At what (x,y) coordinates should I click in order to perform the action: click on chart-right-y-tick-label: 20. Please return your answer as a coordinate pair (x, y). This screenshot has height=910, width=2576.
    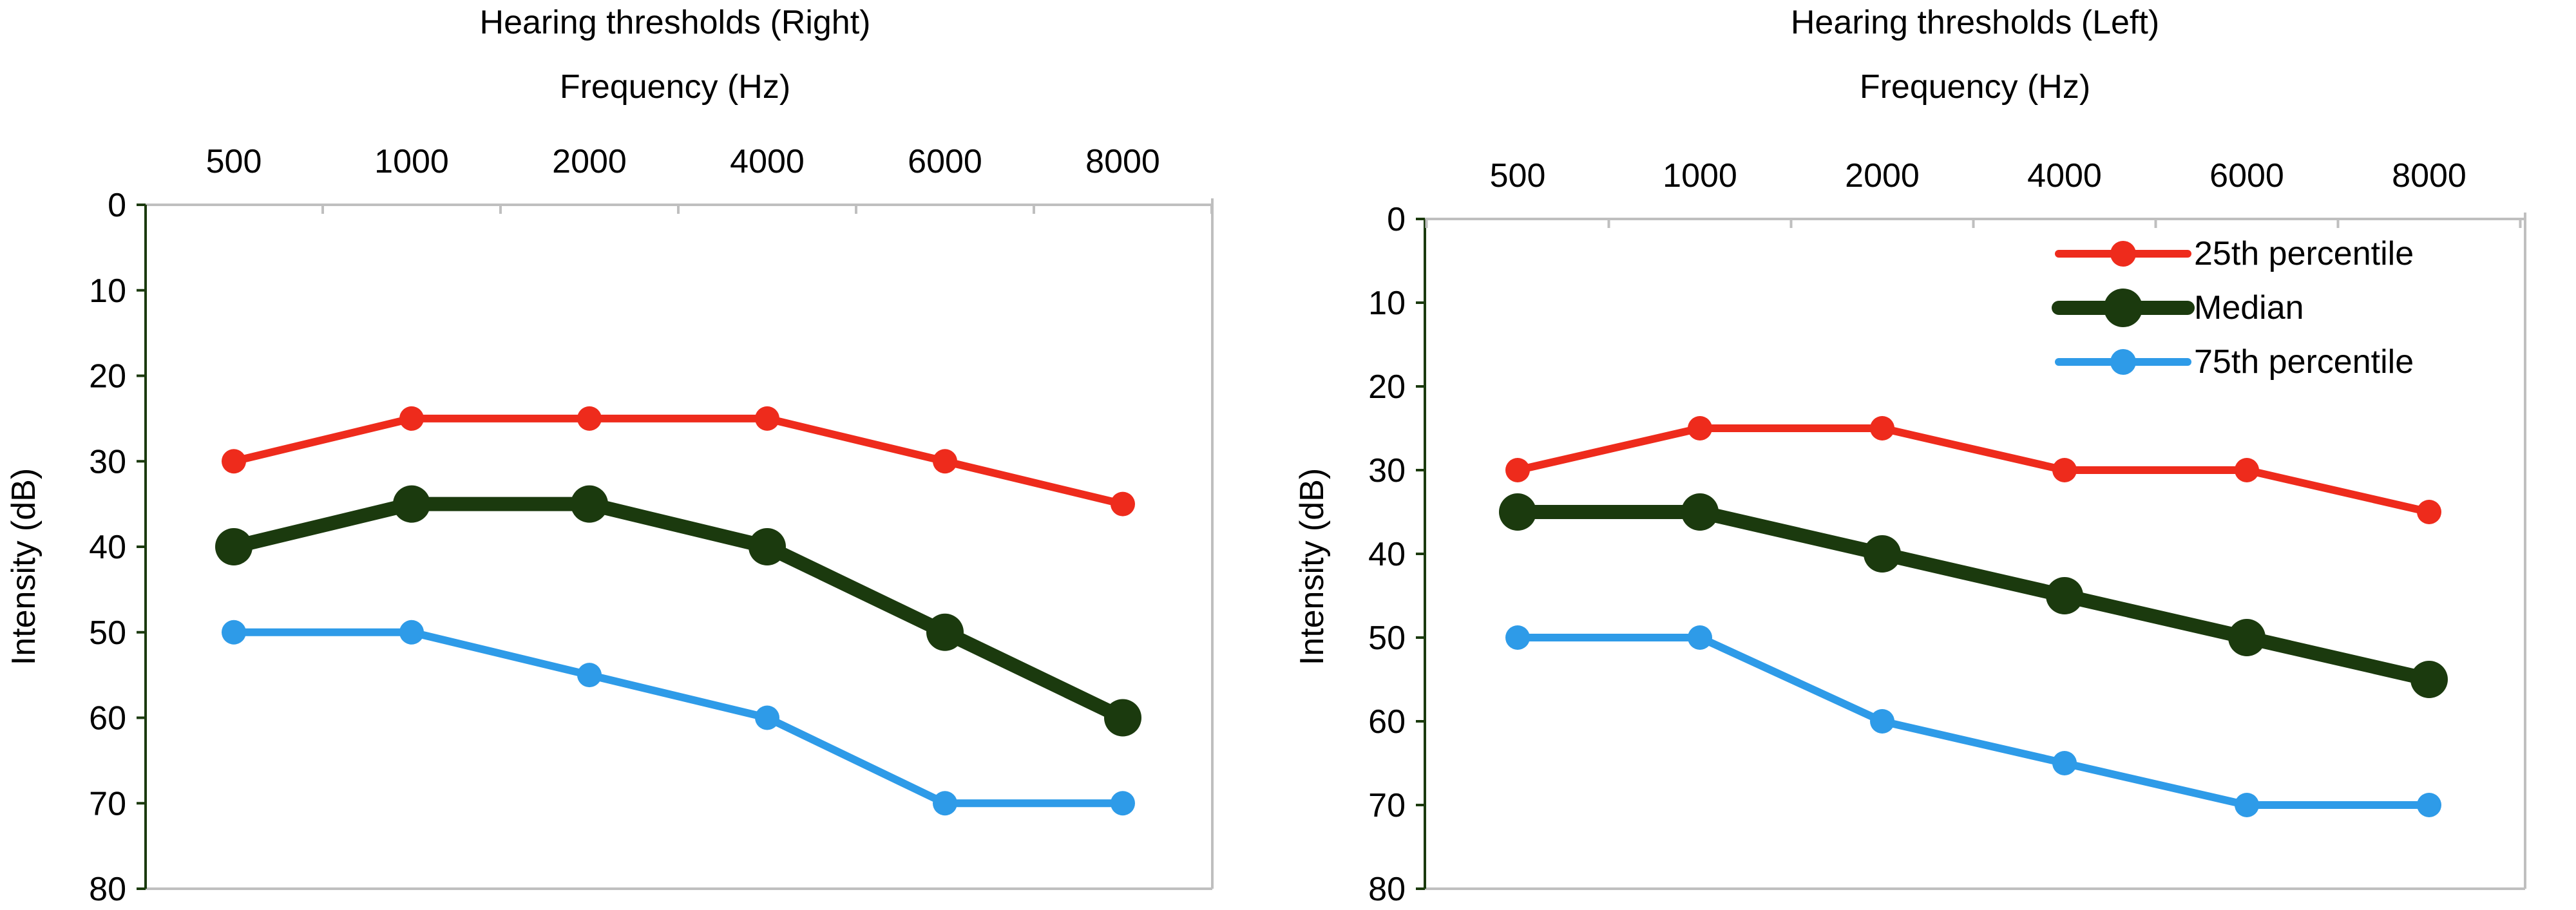
    Looking at the image, I should click on (108, 376).